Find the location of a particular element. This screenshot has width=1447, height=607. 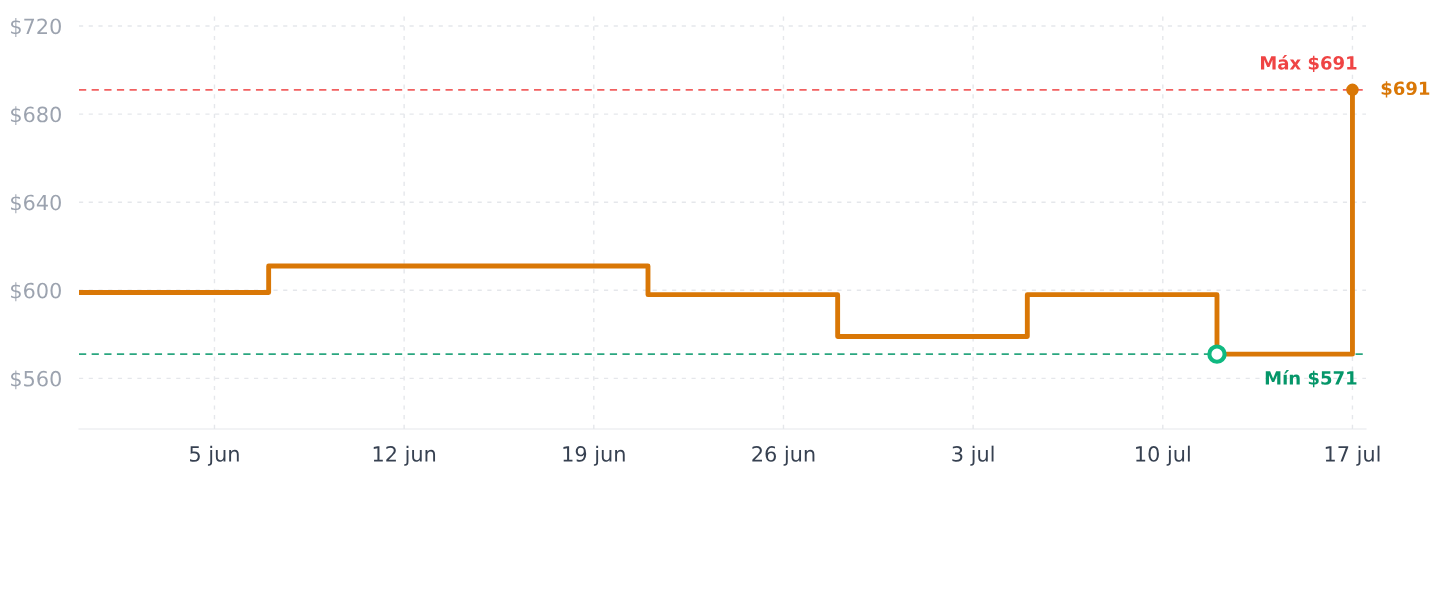

x-tick-label: 3 jul is located at coordinates (973, 455).